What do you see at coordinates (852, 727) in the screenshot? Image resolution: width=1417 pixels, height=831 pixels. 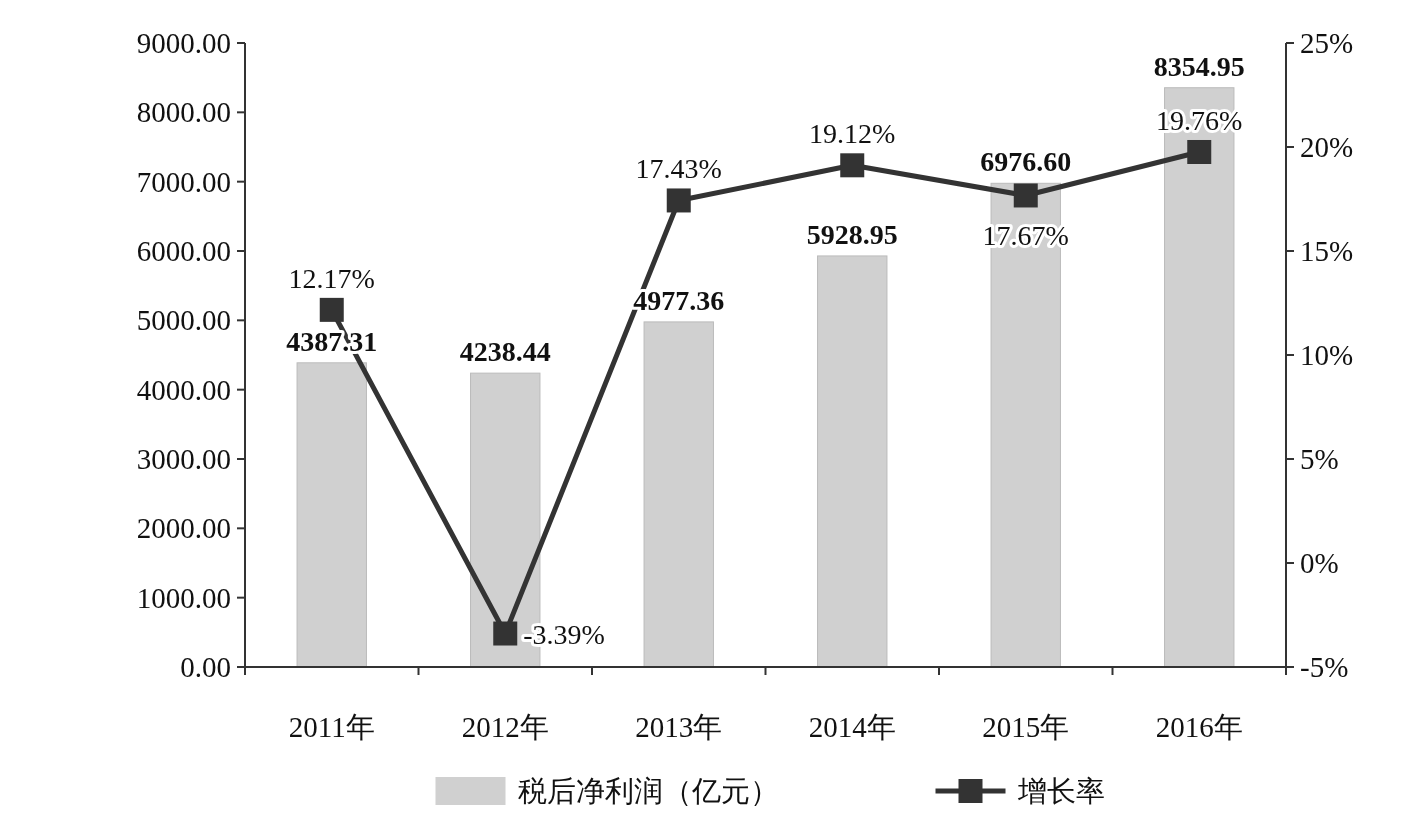 I see `x-tick-label: 2014年` at bounding box center [852, 727].